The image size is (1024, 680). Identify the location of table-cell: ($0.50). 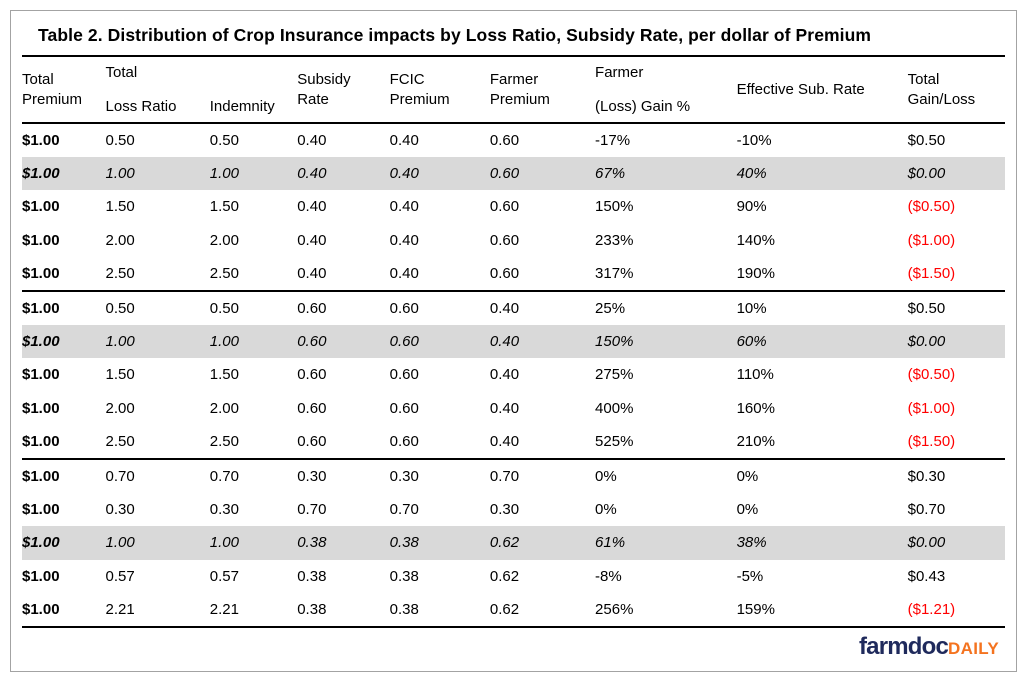
(931, 207).